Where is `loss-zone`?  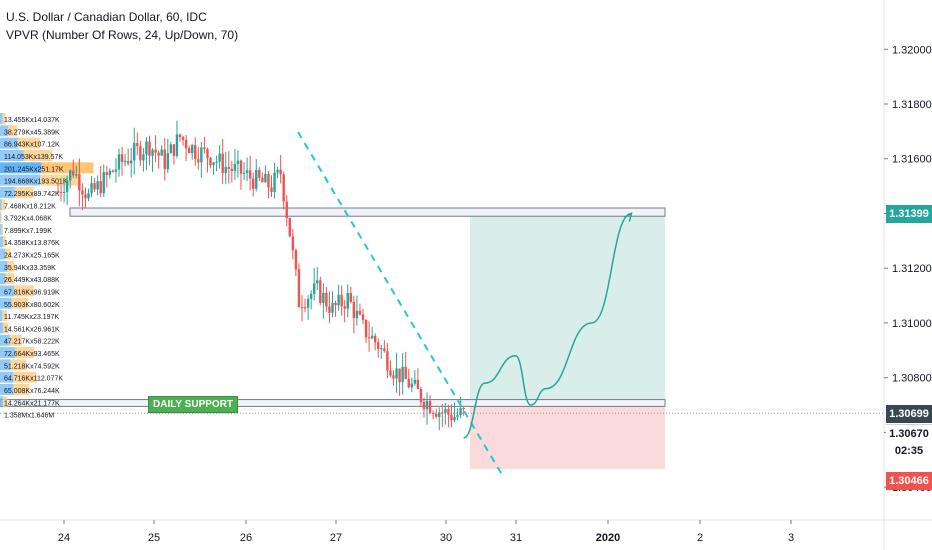
loss-zone is located at coordinates (567, 437).